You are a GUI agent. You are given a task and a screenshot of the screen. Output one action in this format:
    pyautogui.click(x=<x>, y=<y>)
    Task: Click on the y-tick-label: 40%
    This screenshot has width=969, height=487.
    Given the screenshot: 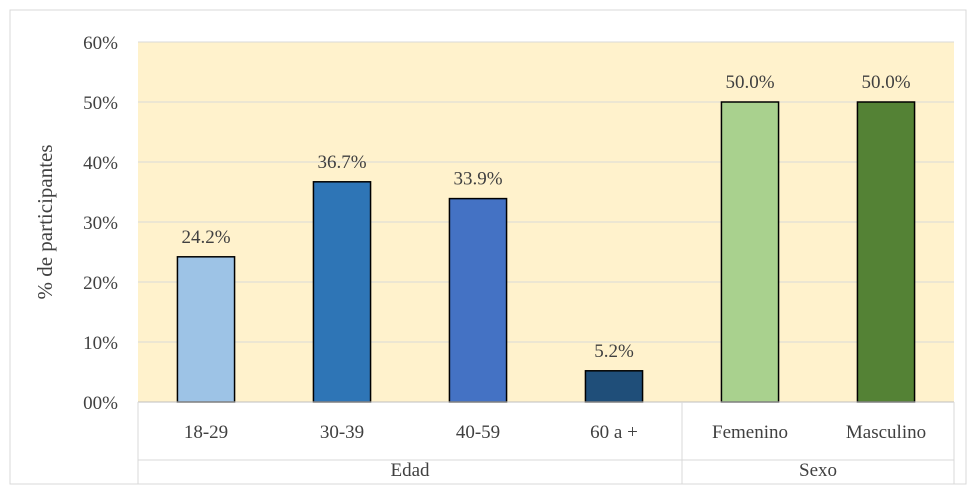 What is the action you would take?
    pyautogui.click(x=100, y=163)
    